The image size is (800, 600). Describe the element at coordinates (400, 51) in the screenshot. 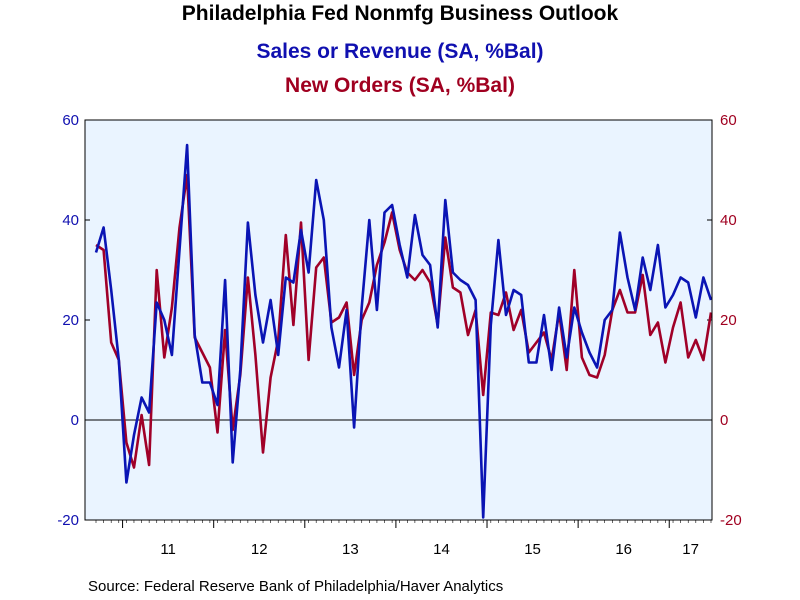

I see `series-title-sales: Sales or Revenue (SA, %Bal)` at that location.